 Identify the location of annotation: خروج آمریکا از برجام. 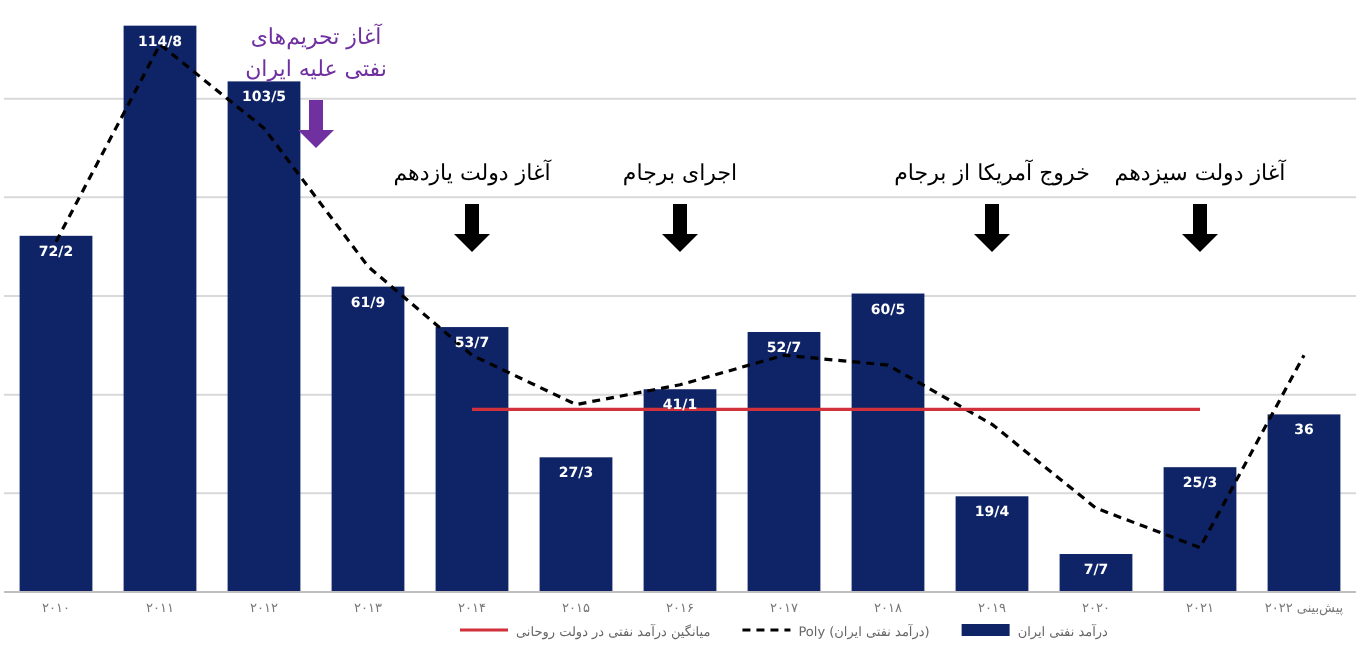
(992, 172).